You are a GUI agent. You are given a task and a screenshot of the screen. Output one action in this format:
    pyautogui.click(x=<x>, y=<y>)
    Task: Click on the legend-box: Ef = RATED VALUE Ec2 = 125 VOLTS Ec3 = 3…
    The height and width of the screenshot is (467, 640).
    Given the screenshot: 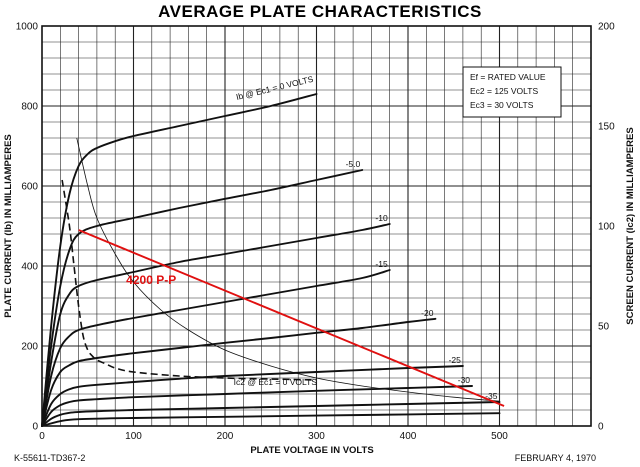 What is the action you would take?
    pyautogui.click(x=512, y=92)
    